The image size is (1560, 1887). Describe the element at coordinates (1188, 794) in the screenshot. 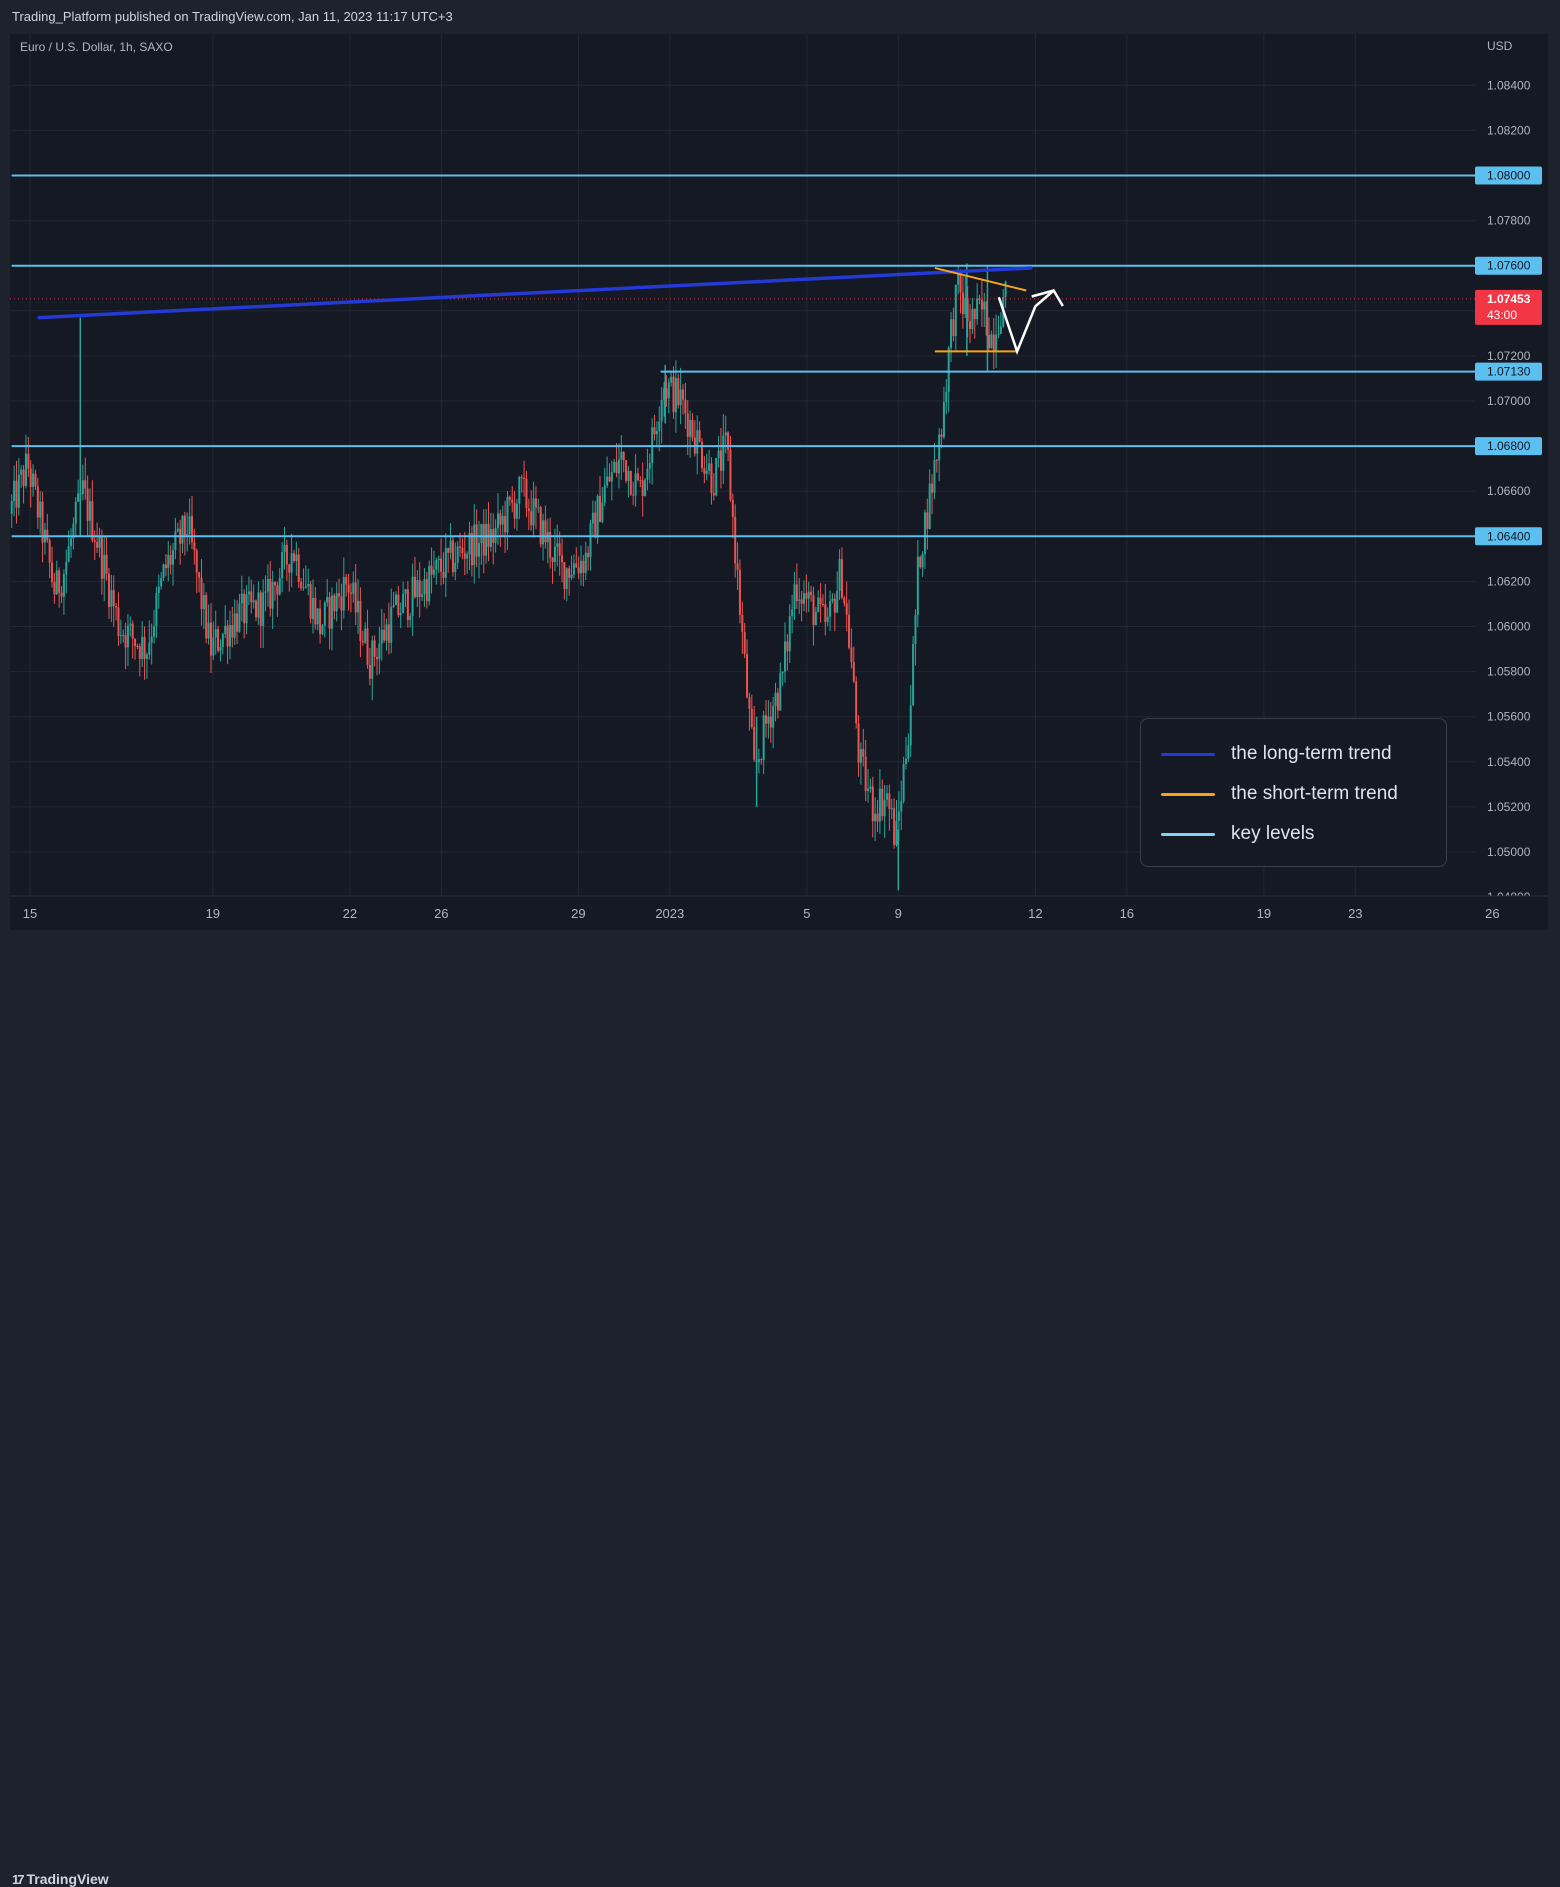

I see `legend-swatch-short-term` at that location.